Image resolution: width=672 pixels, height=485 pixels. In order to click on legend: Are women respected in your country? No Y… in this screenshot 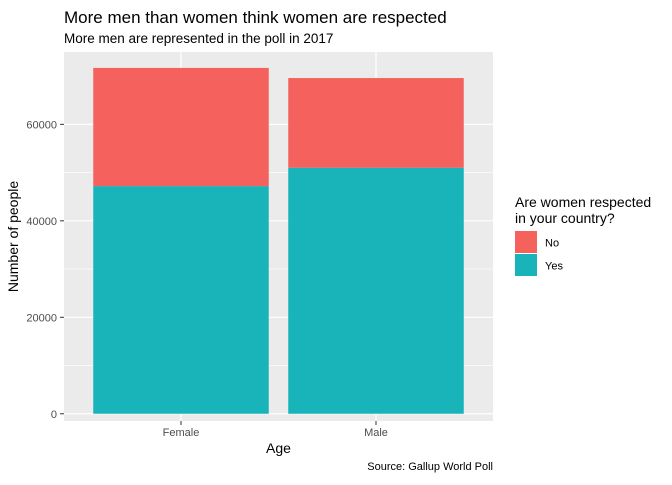, I will do `click(583, 235)`.